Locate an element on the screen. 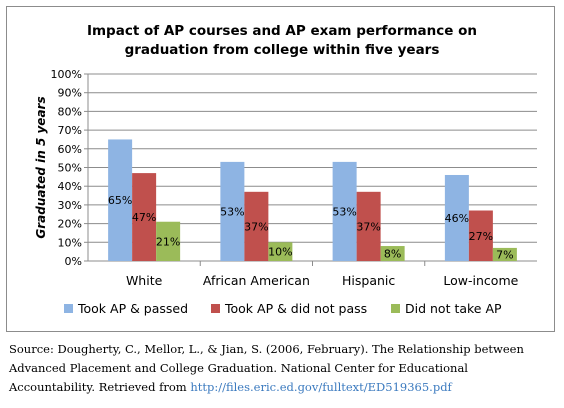 The image size is (564, 408). y-tick-label: 10% is located at coordinates (70, 242).